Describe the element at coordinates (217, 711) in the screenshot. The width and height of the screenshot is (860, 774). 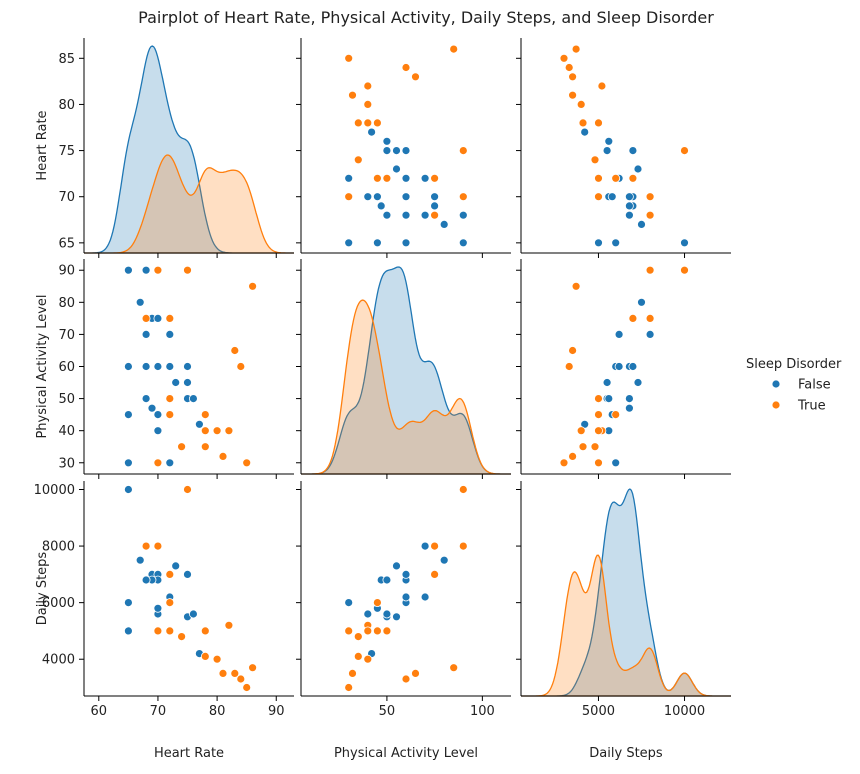
I see `x-tick-label: 80` at that location.